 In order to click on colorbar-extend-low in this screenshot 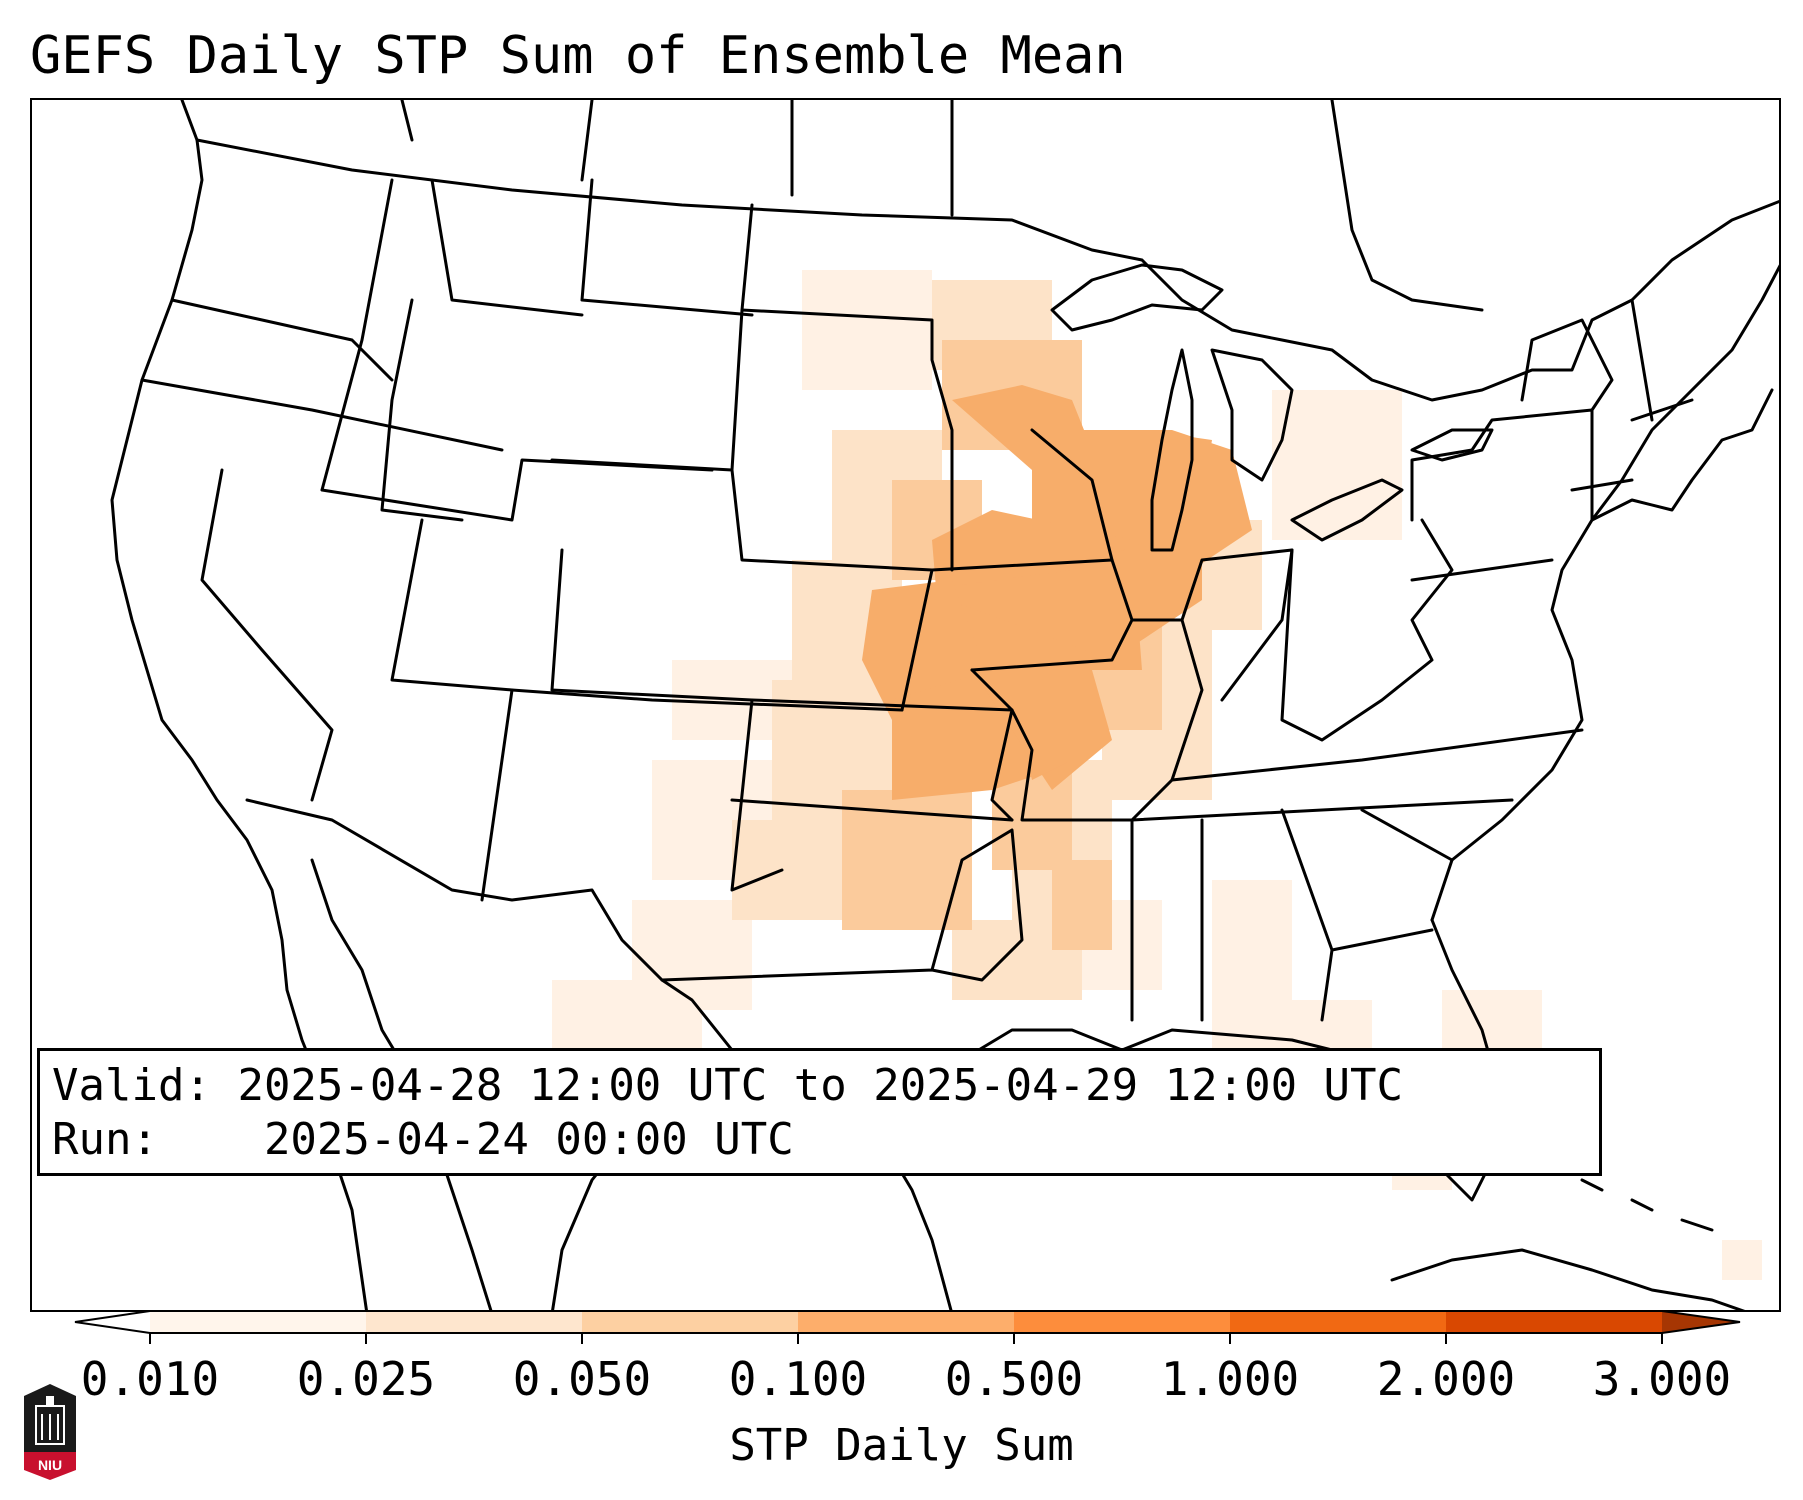, I will do `click(112, 1322)`.